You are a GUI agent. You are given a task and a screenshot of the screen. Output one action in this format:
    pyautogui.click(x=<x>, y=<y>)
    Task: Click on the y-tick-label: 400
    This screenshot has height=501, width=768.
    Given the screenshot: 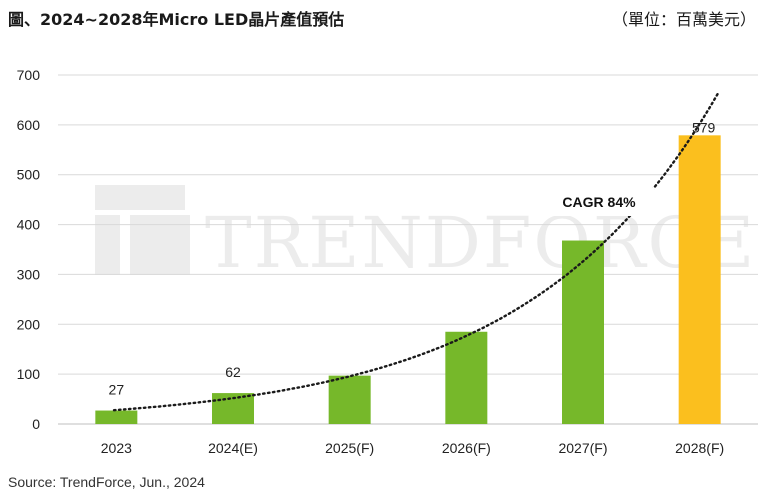 What is the action you would take?
    pyautogui.click(x=29, y=225)
    